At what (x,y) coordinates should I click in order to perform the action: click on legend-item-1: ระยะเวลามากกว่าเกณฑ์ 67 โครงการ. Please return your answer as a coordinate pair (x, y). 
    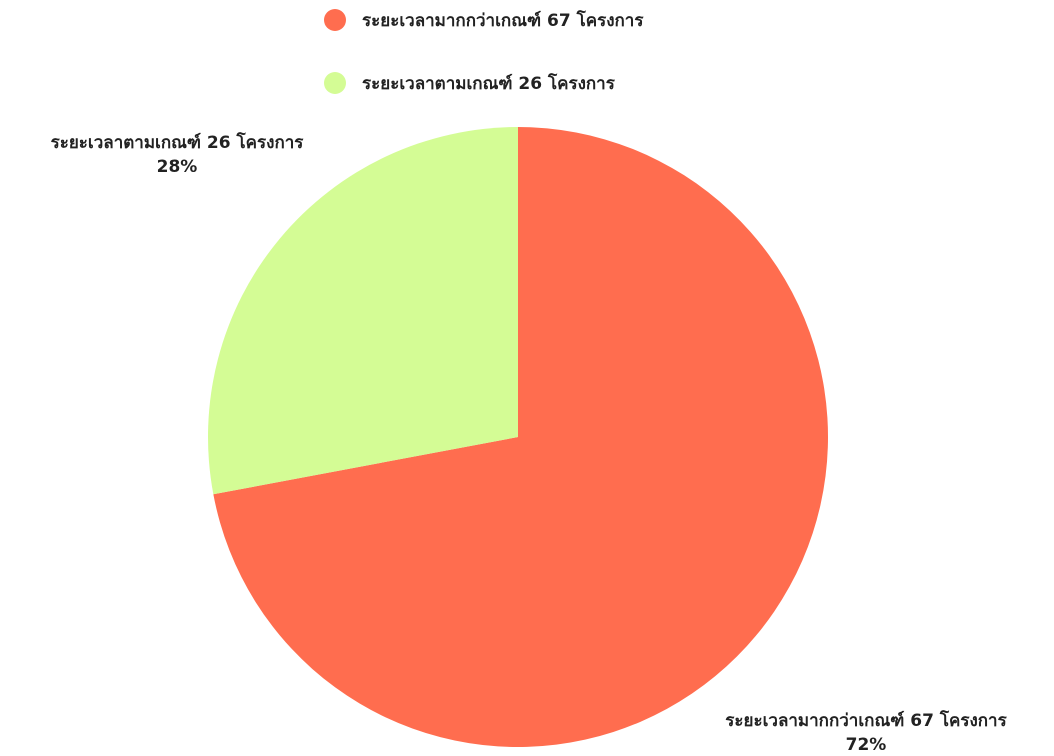
    Looking at the image, I should click on (484, 20).